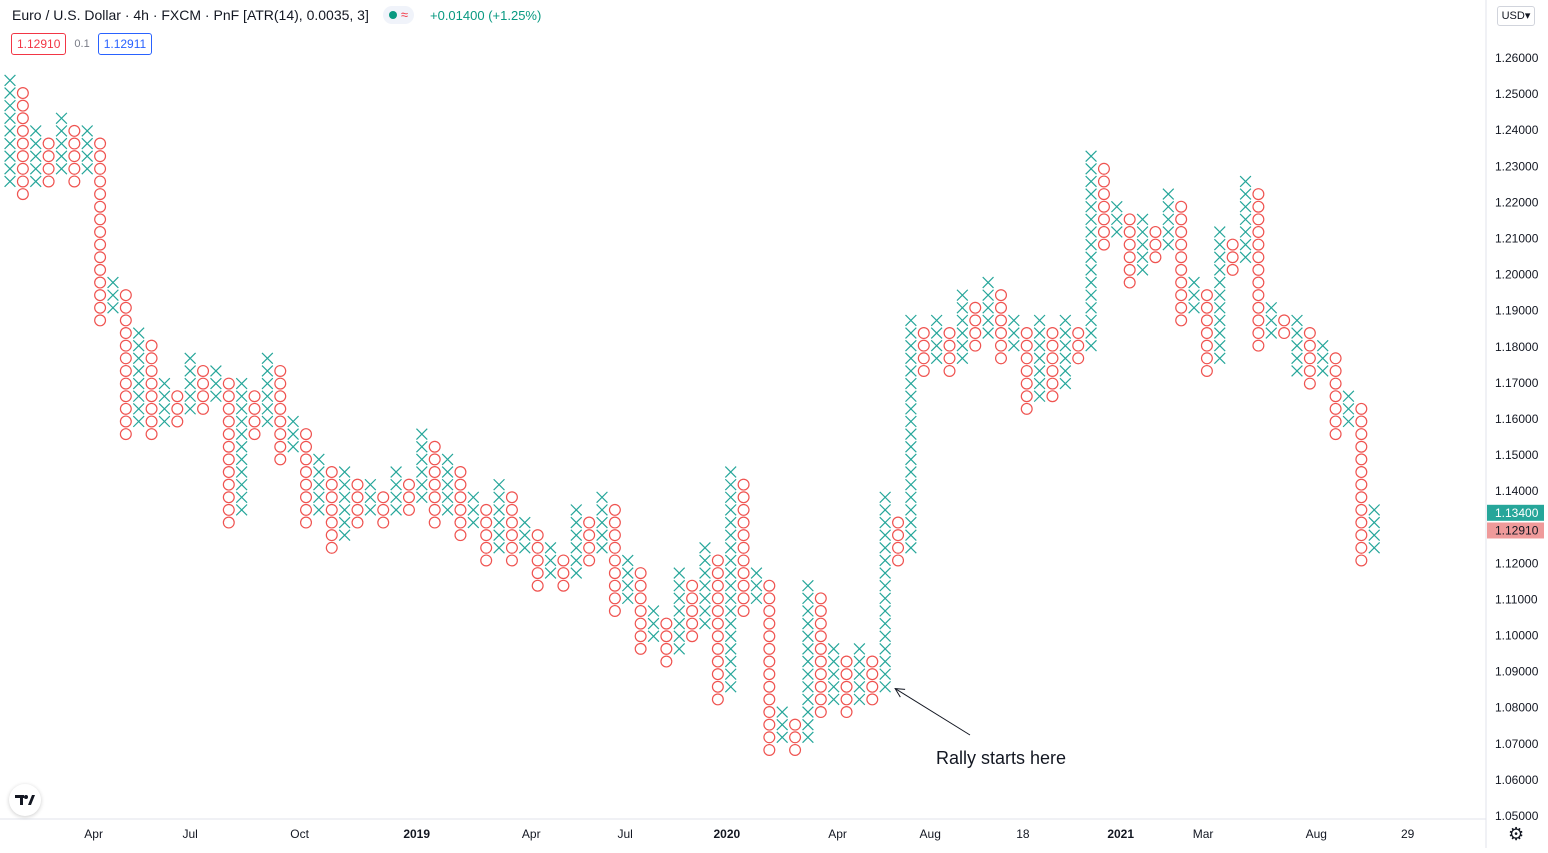 The width and height of the screenshot is (1548, 853). I want to click on settings-gear-icon: ⚙, so click(1516, 834).